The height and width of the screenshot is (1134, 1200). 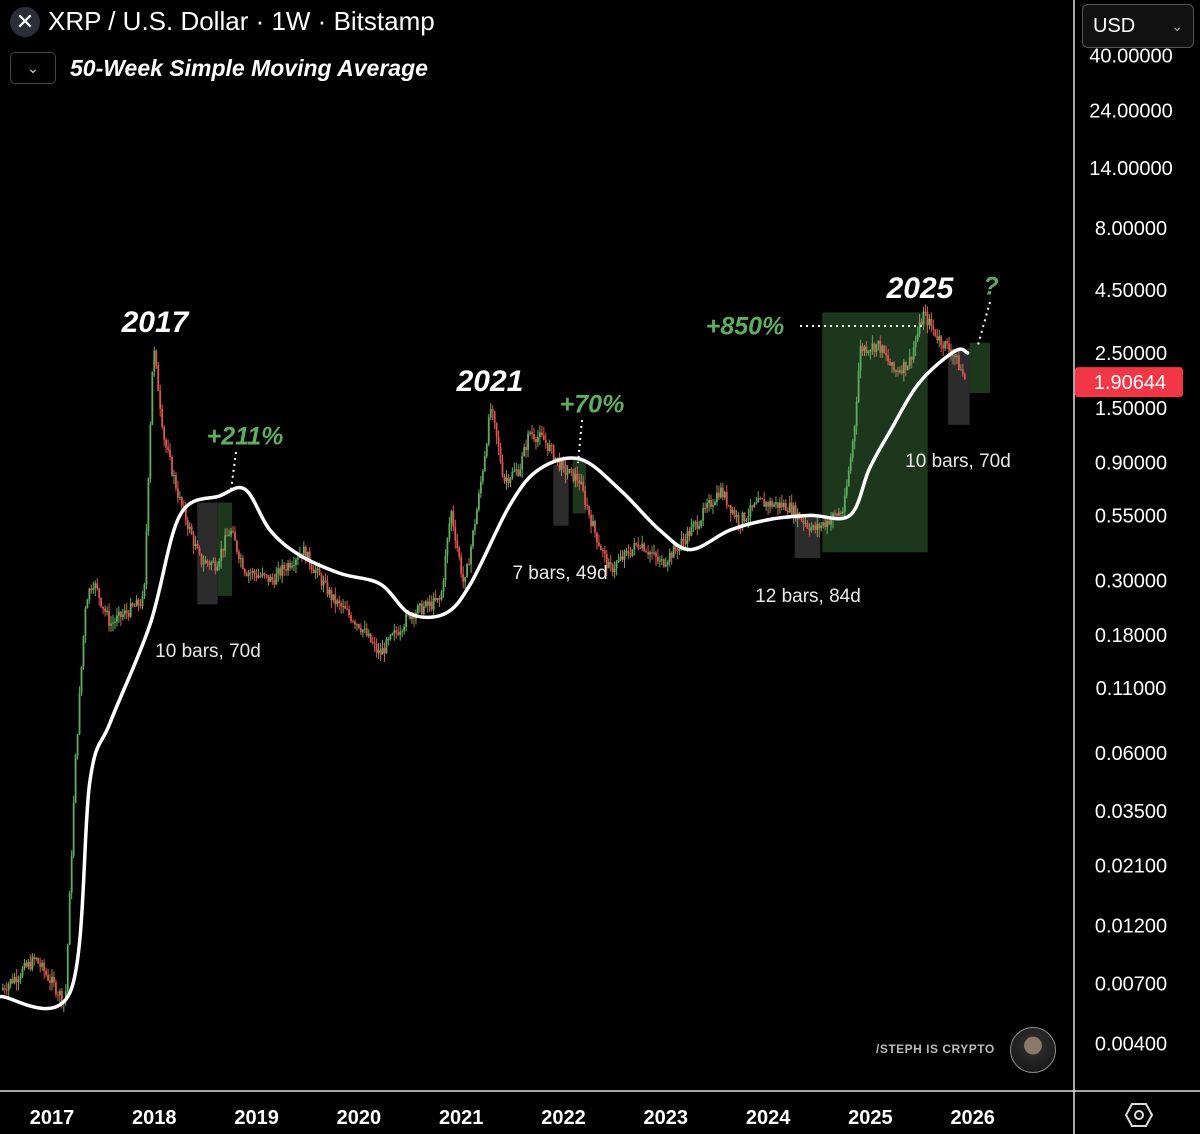 I want to click on chart-title: XRP / U.S. Dollar · 1W · Bitstamp, so click(x=241, y=21).